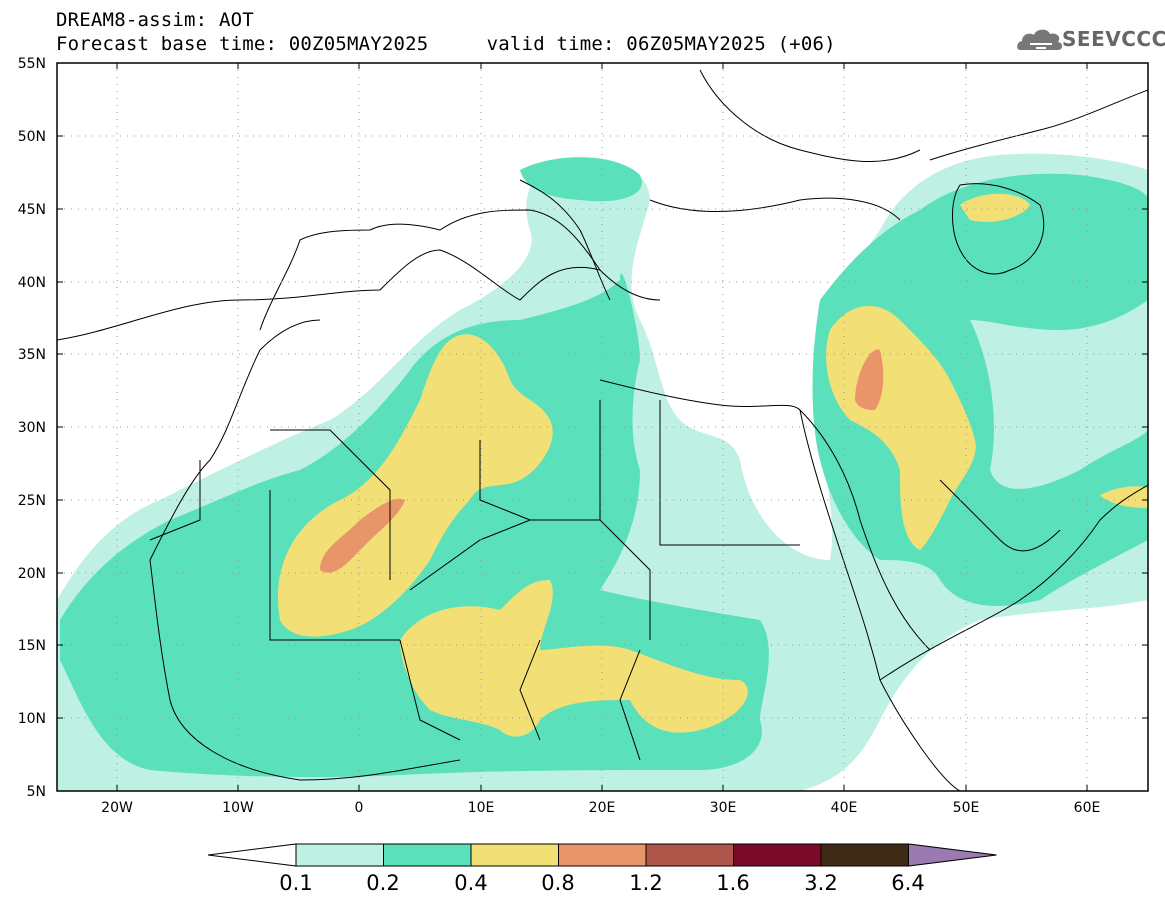 The image size is (1165, 905). What do you see at coordinates (574, 658) in the screenshot?
I see `aot-level-0.4-sahel` at bounding box center [574, 658].